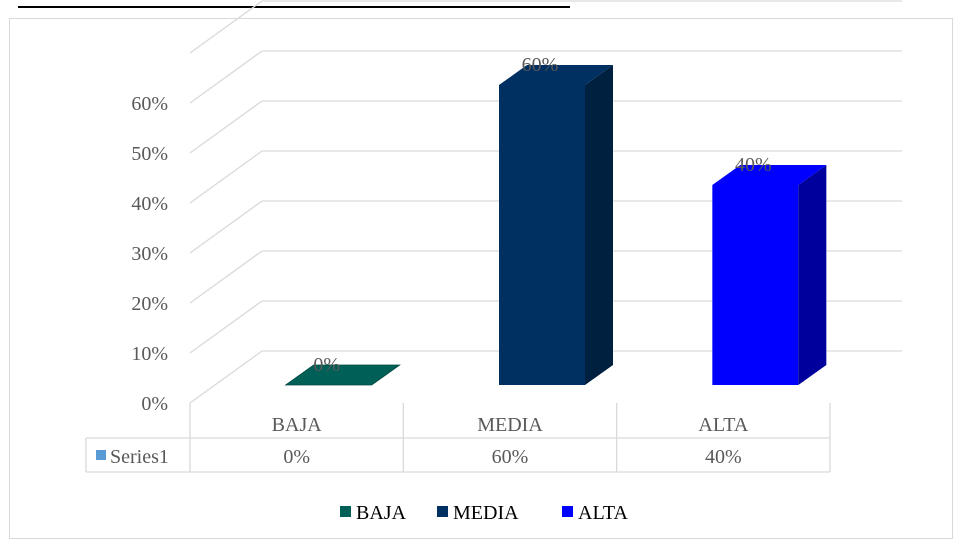 Image resolution: width=955 pixels, height=541 pixels. What do you see at coordinates (149, 354) in the screenshot?
I see `y-tick-label: 10%` at bounding box center [149, 354].